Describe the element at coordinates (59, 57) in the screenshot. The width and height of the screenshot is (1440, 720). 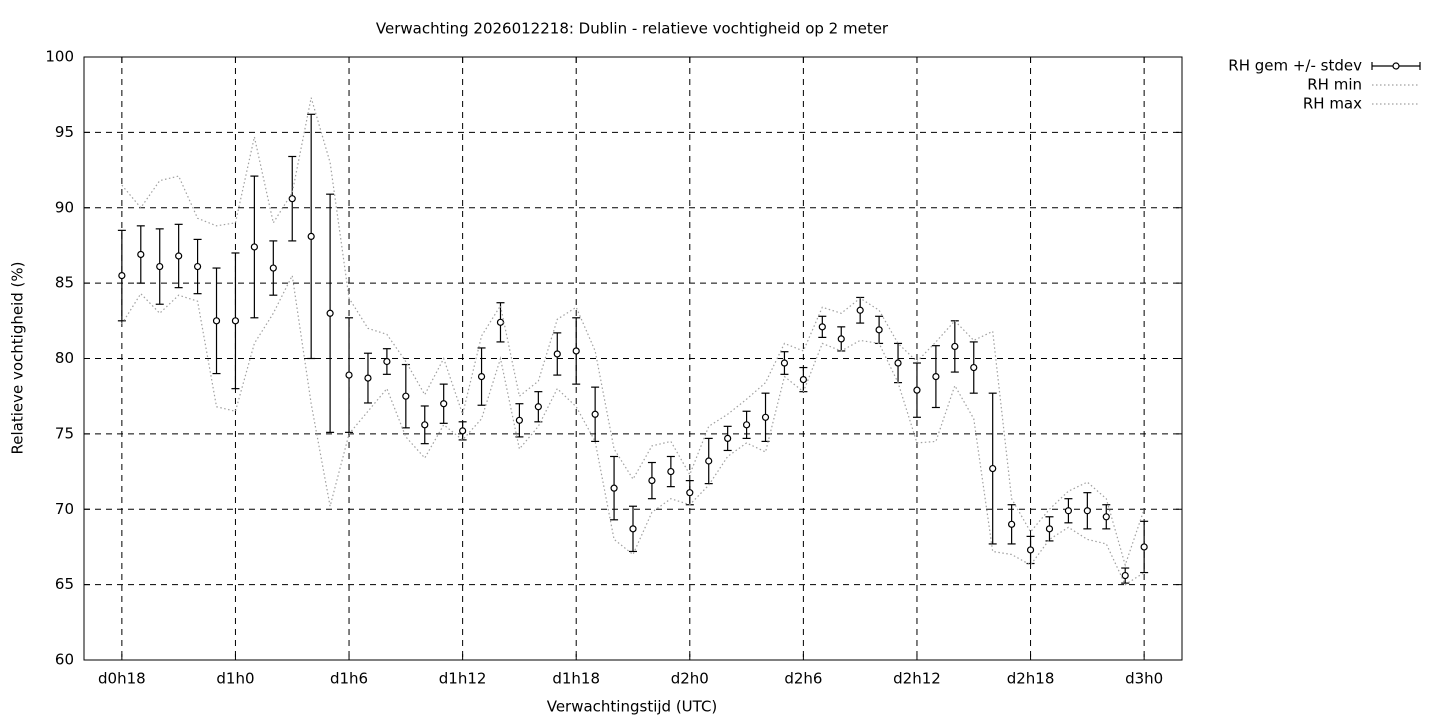
I see `y-tick-label: 100` at that location.